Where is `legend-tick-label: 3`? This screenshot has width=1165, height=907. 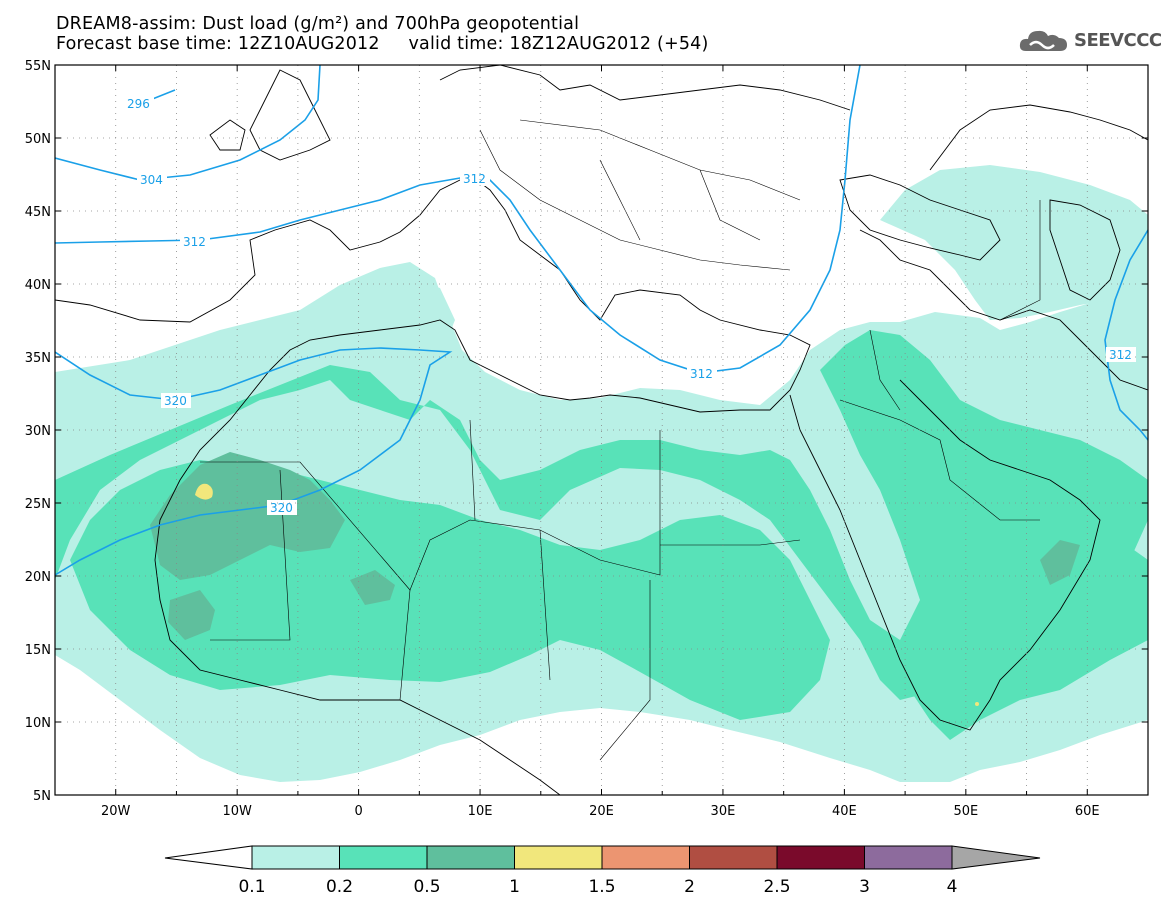
legend-tick-label: 3 is located at coordinates (864, 887).